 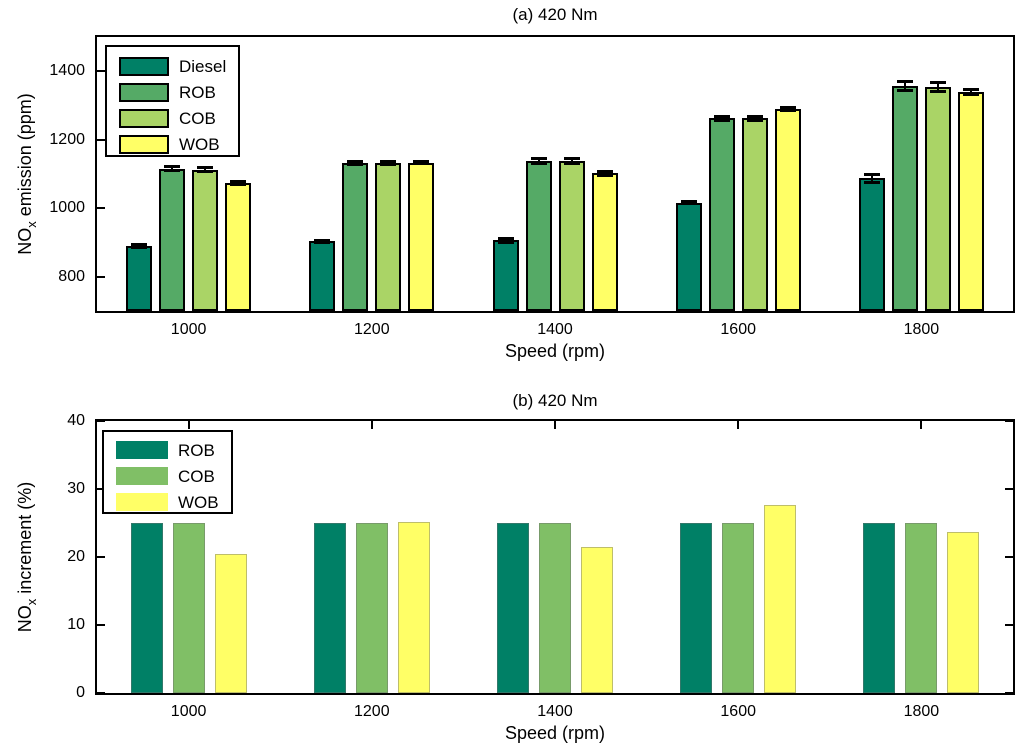 What do you see at coordinates (31, 602) in the screenshot?
I see `chart-b-ylabel-subscript: x` at bounding box center [31, 602].